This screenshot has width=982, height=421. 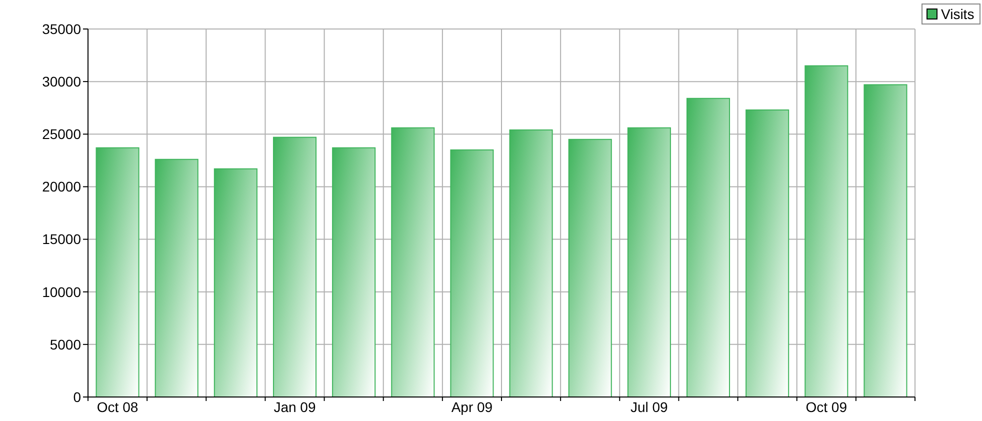 What do you see at coordinates (62, 28) in the screenshot?
I see `y-tick-label: 35000` at bounding box center [62, 28].